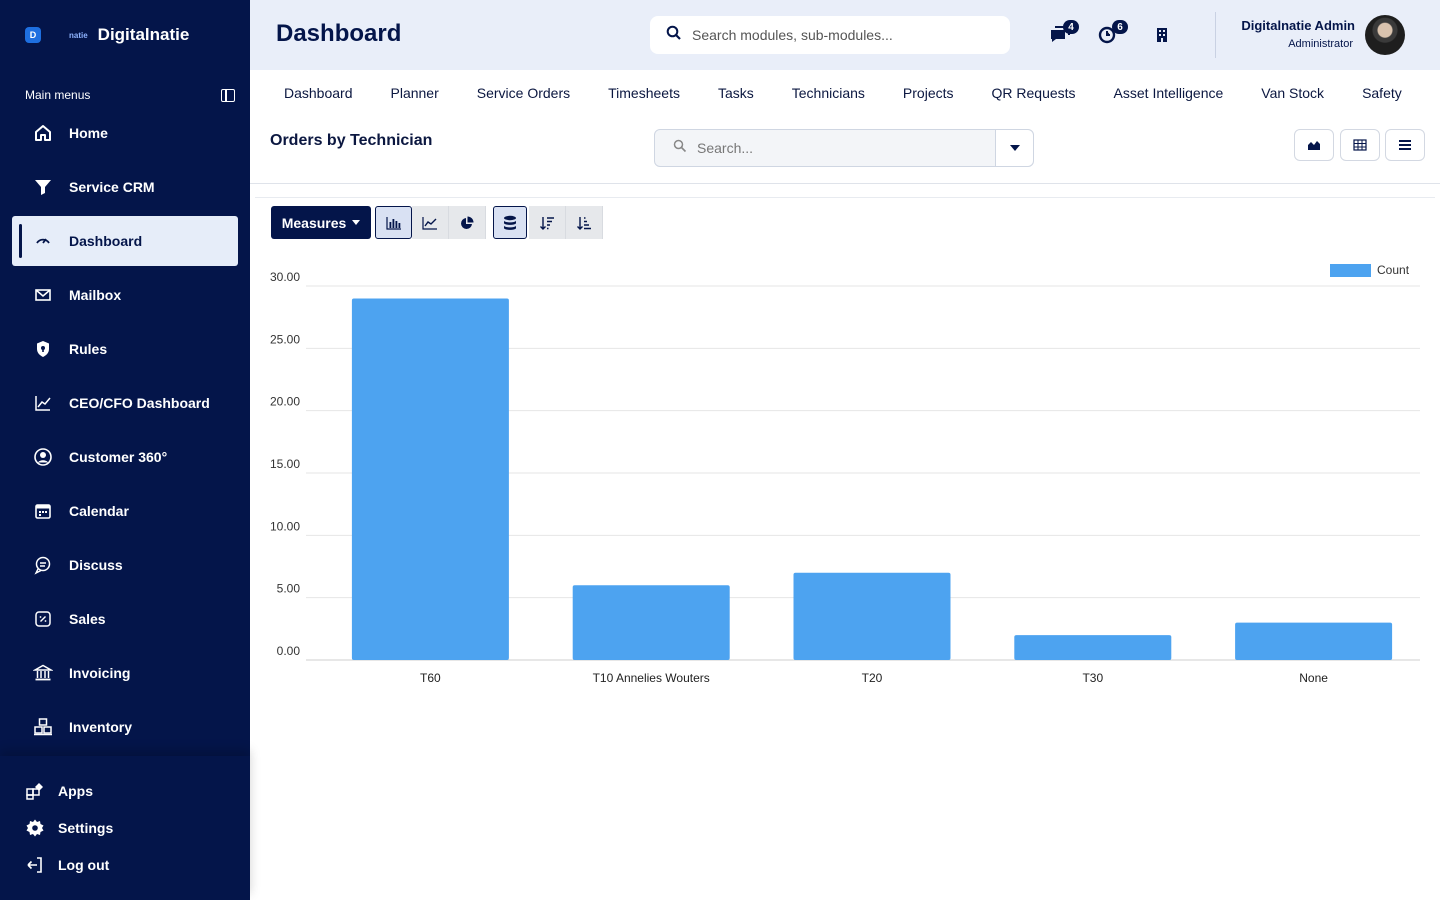 This screenshot has width=1440, height=900. Describe the element at coordinates (43, 349) in the screenshot. I see `shield-icon` at that location.